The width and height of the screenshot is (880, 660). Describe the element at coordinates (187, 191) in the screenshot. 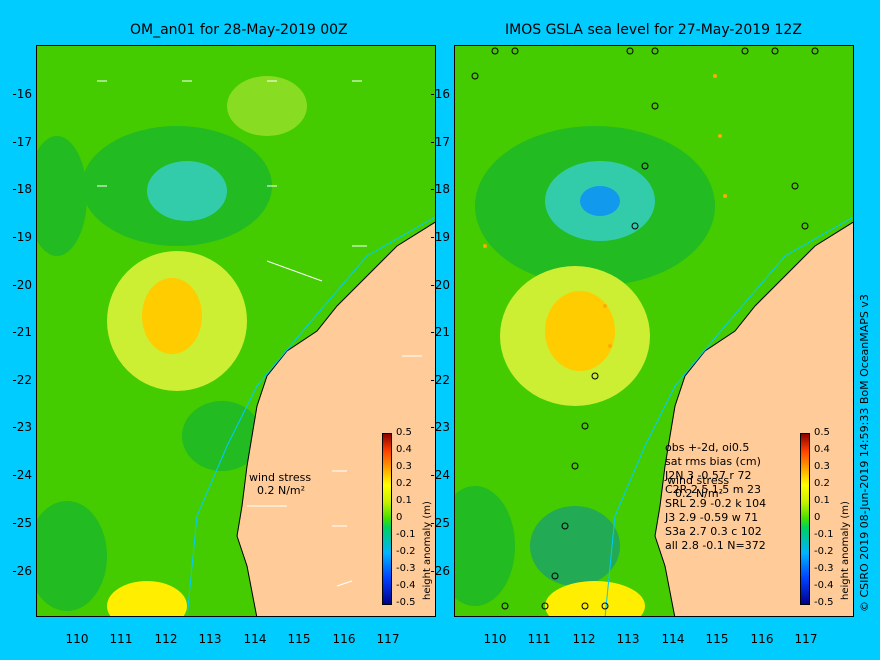

I see `low-anomaly-core` at that location.